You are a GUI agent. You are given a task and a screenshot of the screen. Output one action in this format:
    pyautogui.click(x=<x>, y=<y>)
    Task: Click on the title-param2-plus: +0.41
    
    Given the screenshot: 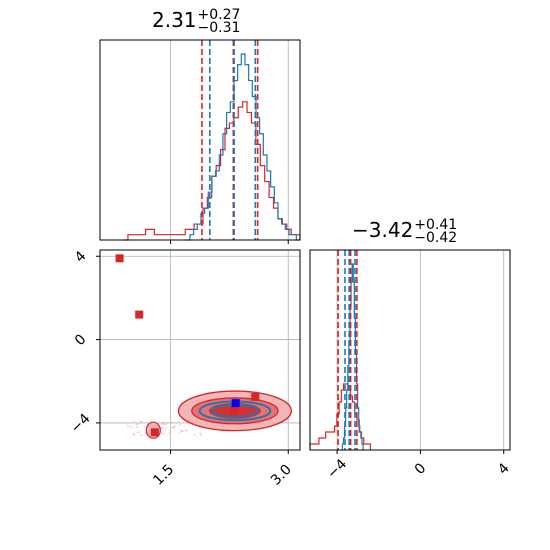 What is the action you would take?
    pyautogui.click(x=436, y=224)
    